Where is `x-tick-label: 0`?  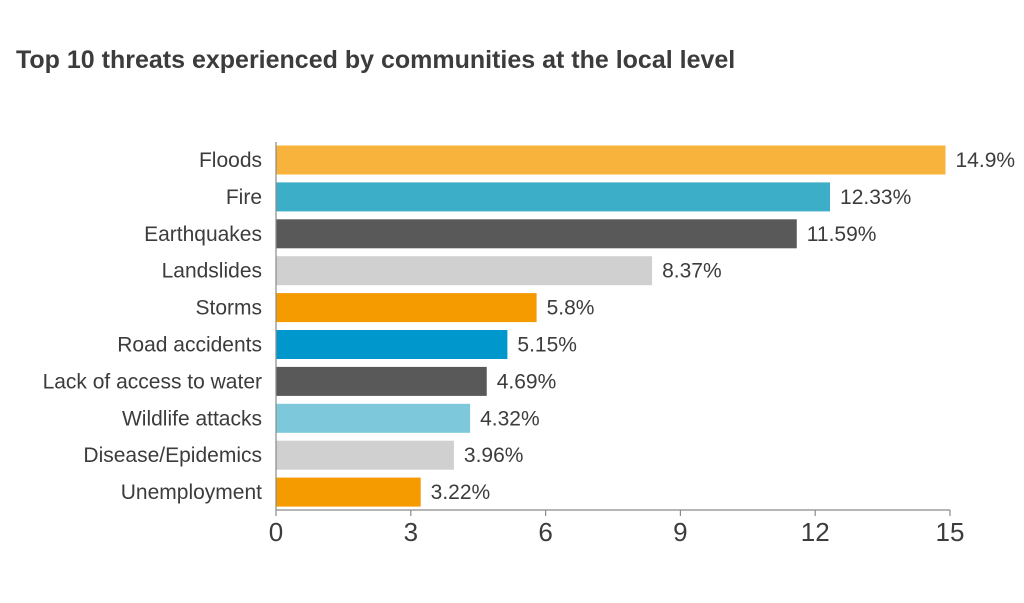 x-tick-label: 0 is located at coordinates (276, 532).